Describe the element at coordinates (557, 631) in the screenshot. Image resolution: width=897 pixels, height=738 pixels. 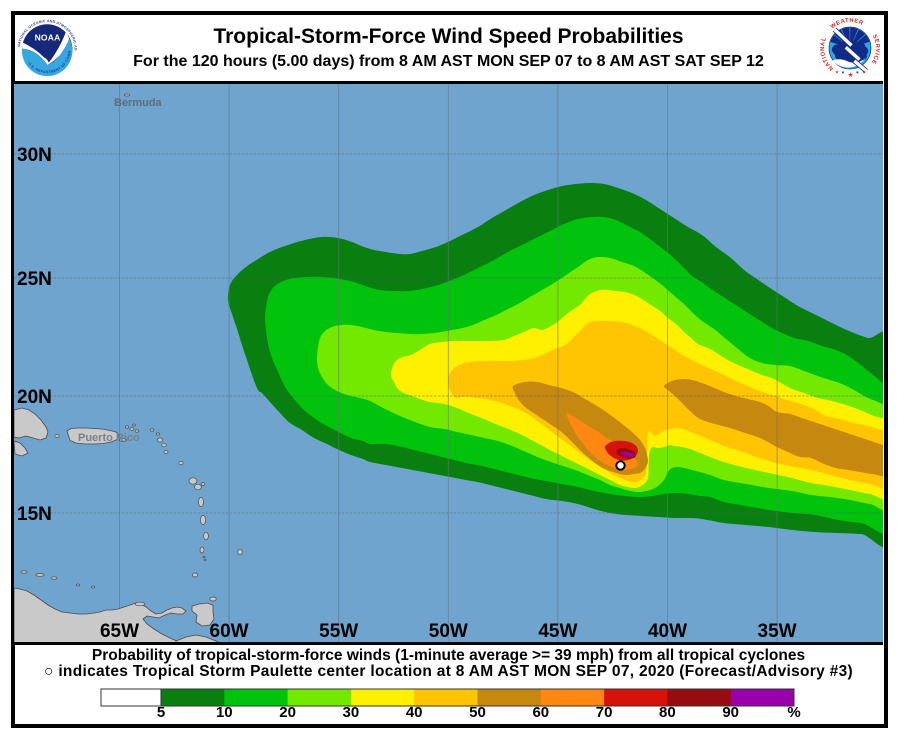
I see `svg-text: 45W` at that location.